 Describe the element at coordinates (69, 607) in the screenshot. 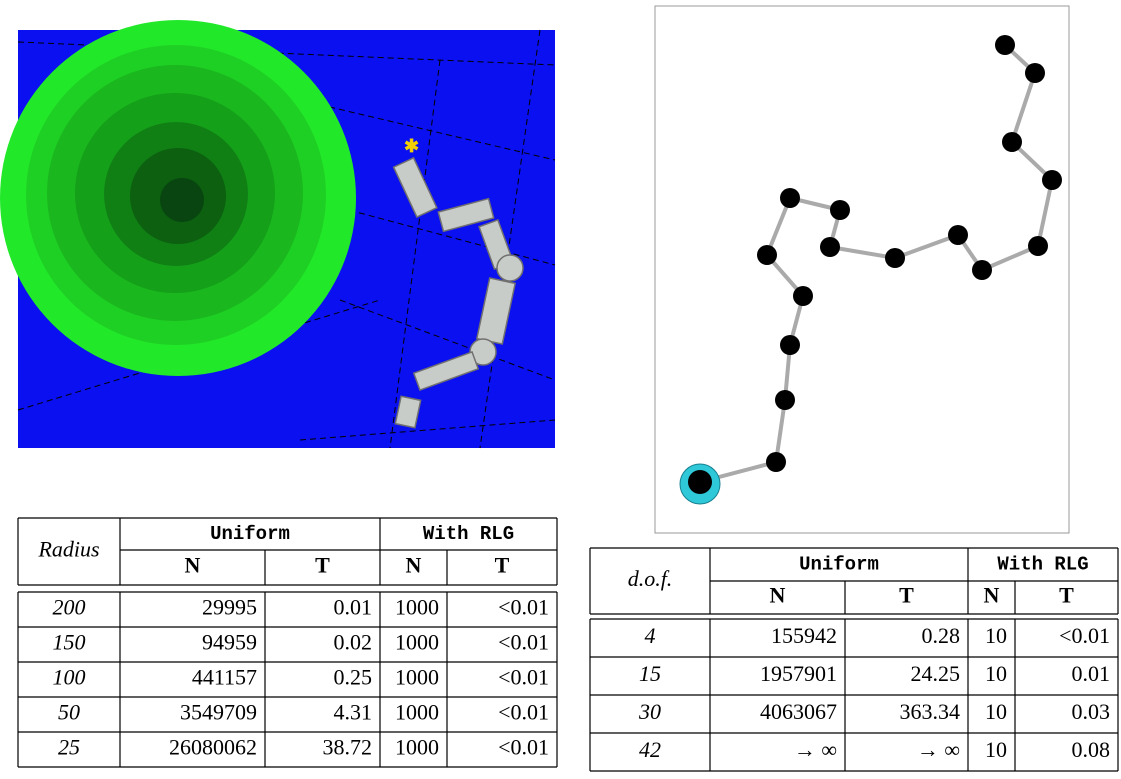

I see `table-cell: 200` at that location.